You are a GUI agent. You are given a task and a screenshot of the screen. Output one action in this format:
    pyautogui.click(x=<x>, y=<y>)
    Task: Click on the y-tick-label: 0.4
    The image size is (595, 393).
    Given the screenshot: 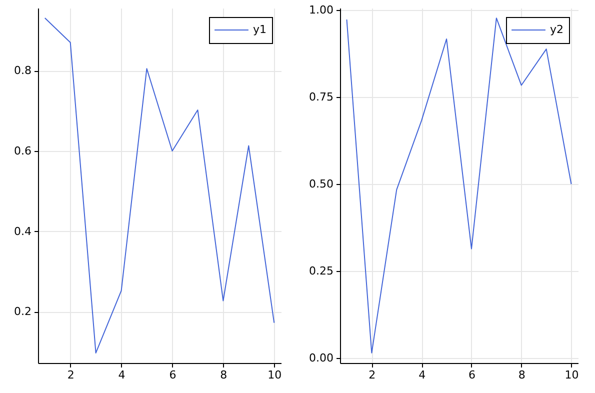 What is the action you would take?
    pyautogui.click(x=23, y=231)
    